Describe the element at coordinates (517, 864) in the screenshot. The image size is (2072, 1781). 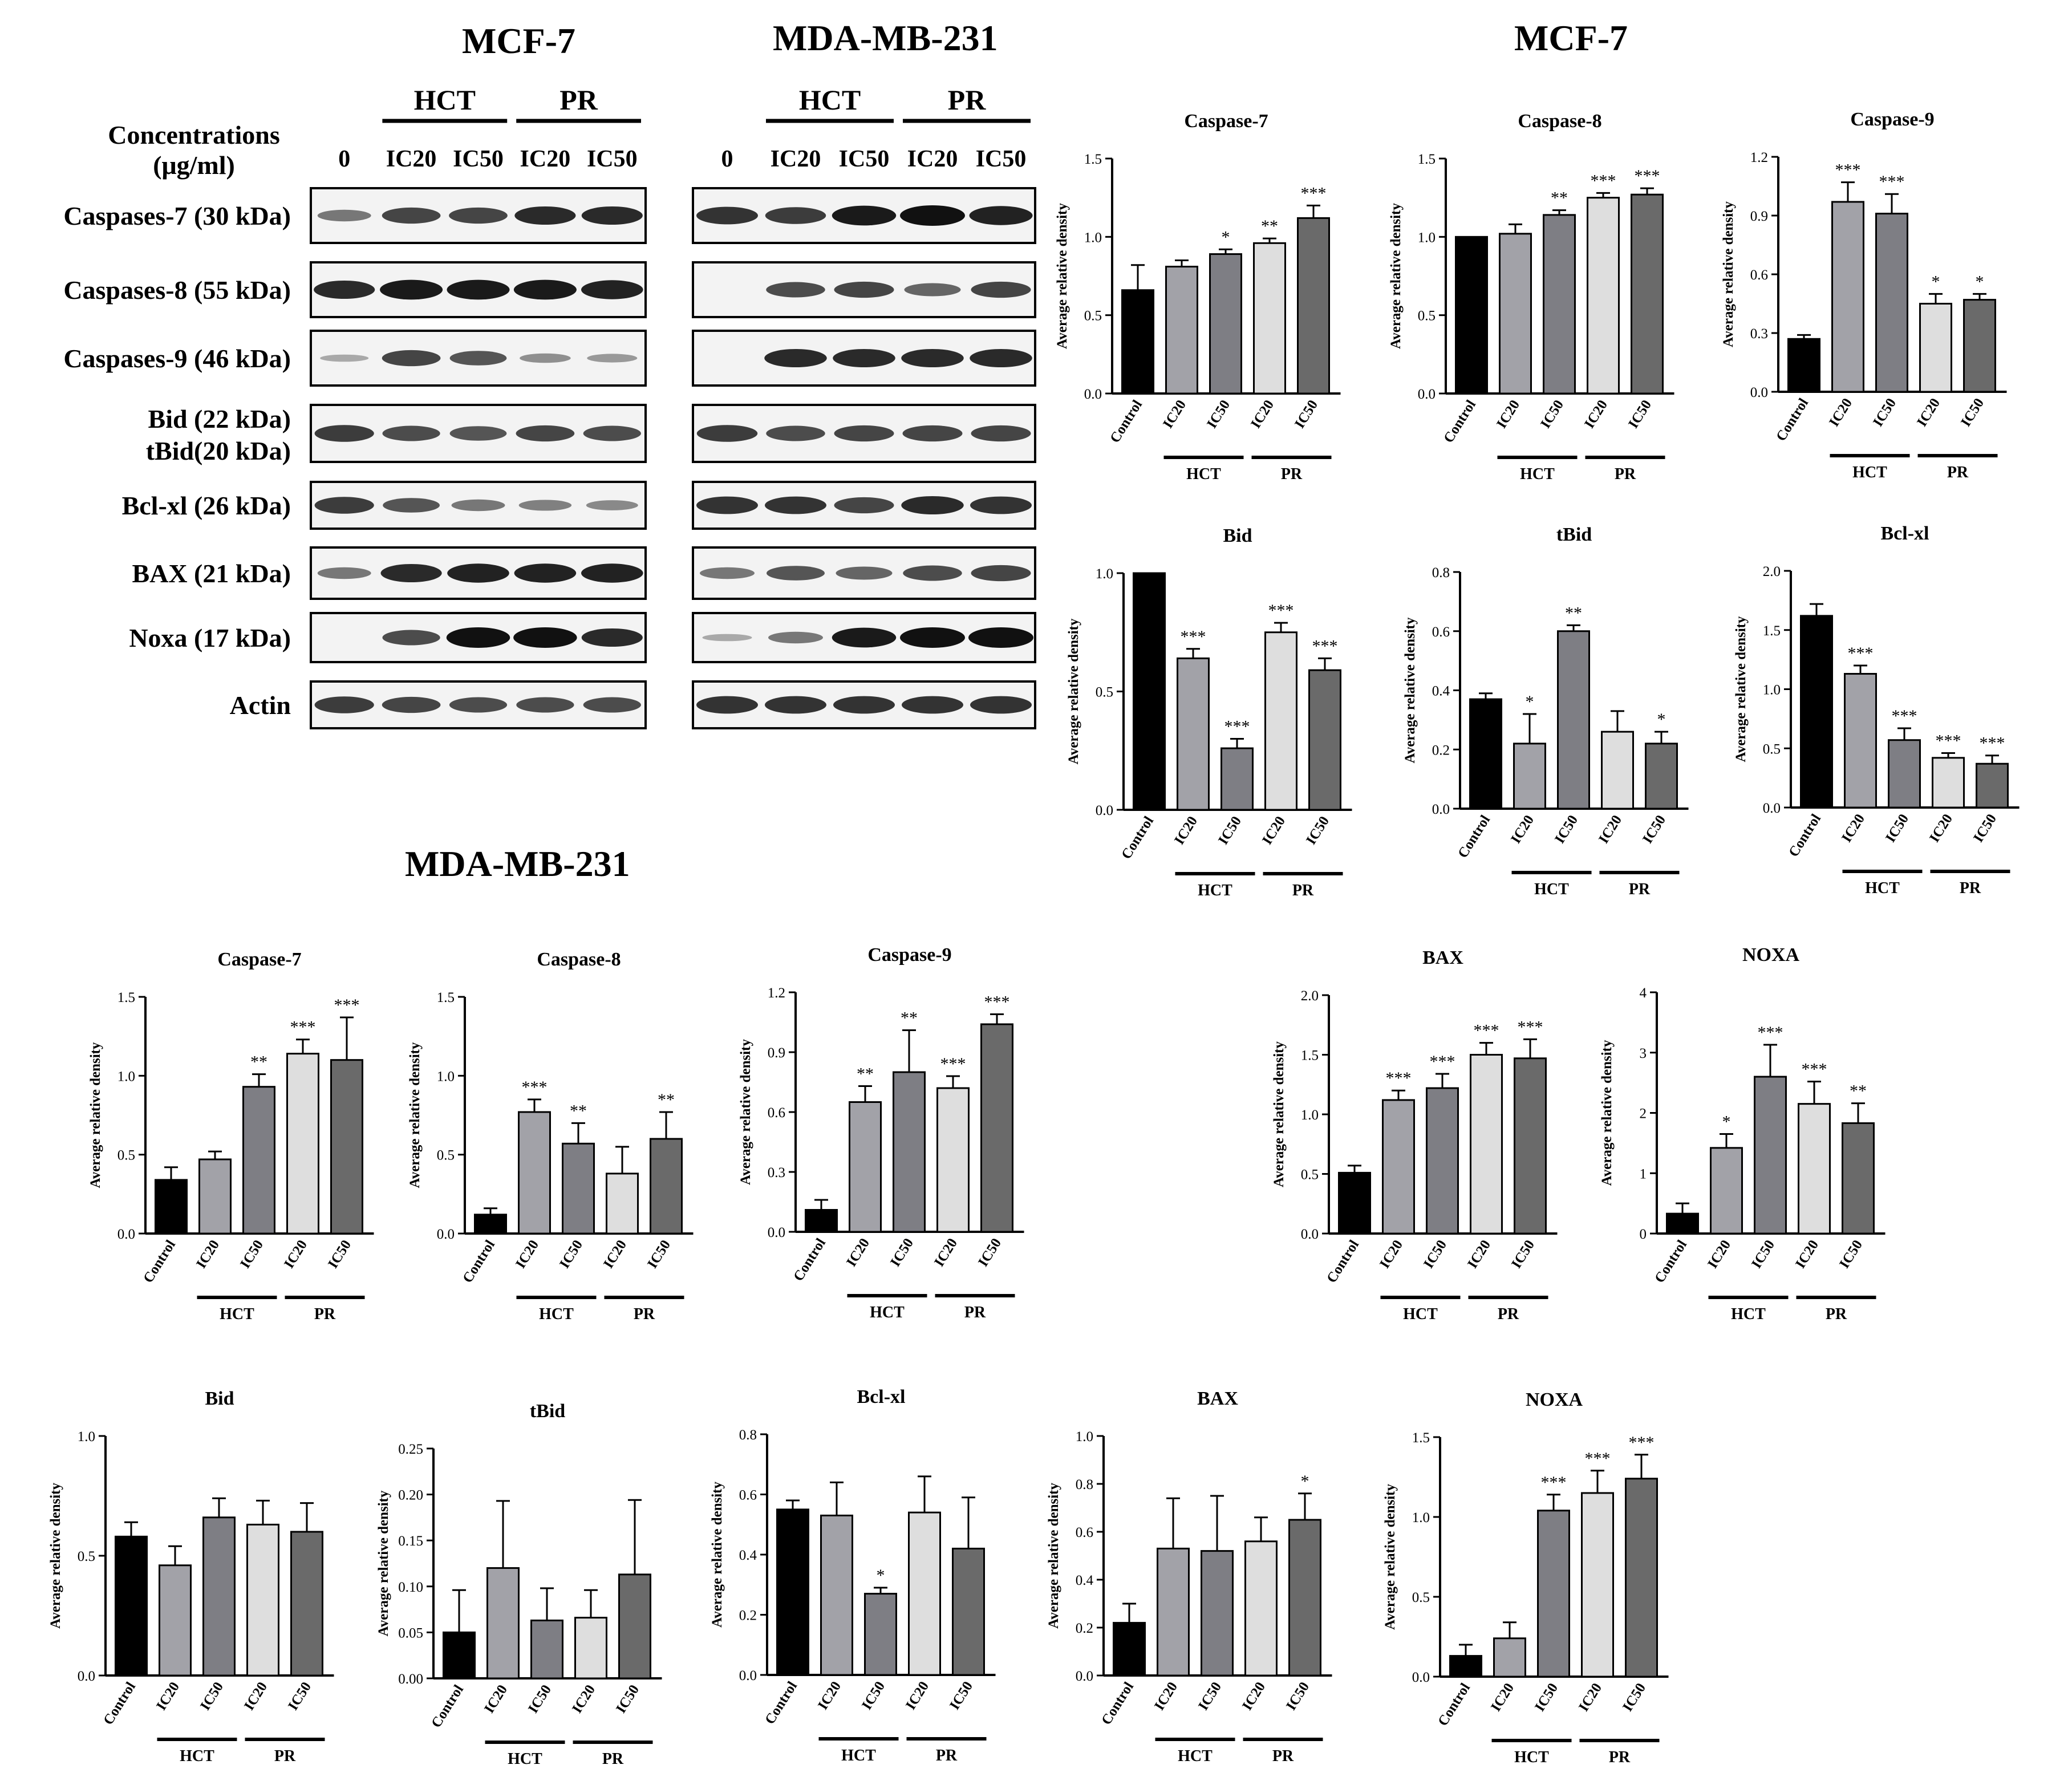
I see `mda-charts-heading: MDA-MB-231` at that location.